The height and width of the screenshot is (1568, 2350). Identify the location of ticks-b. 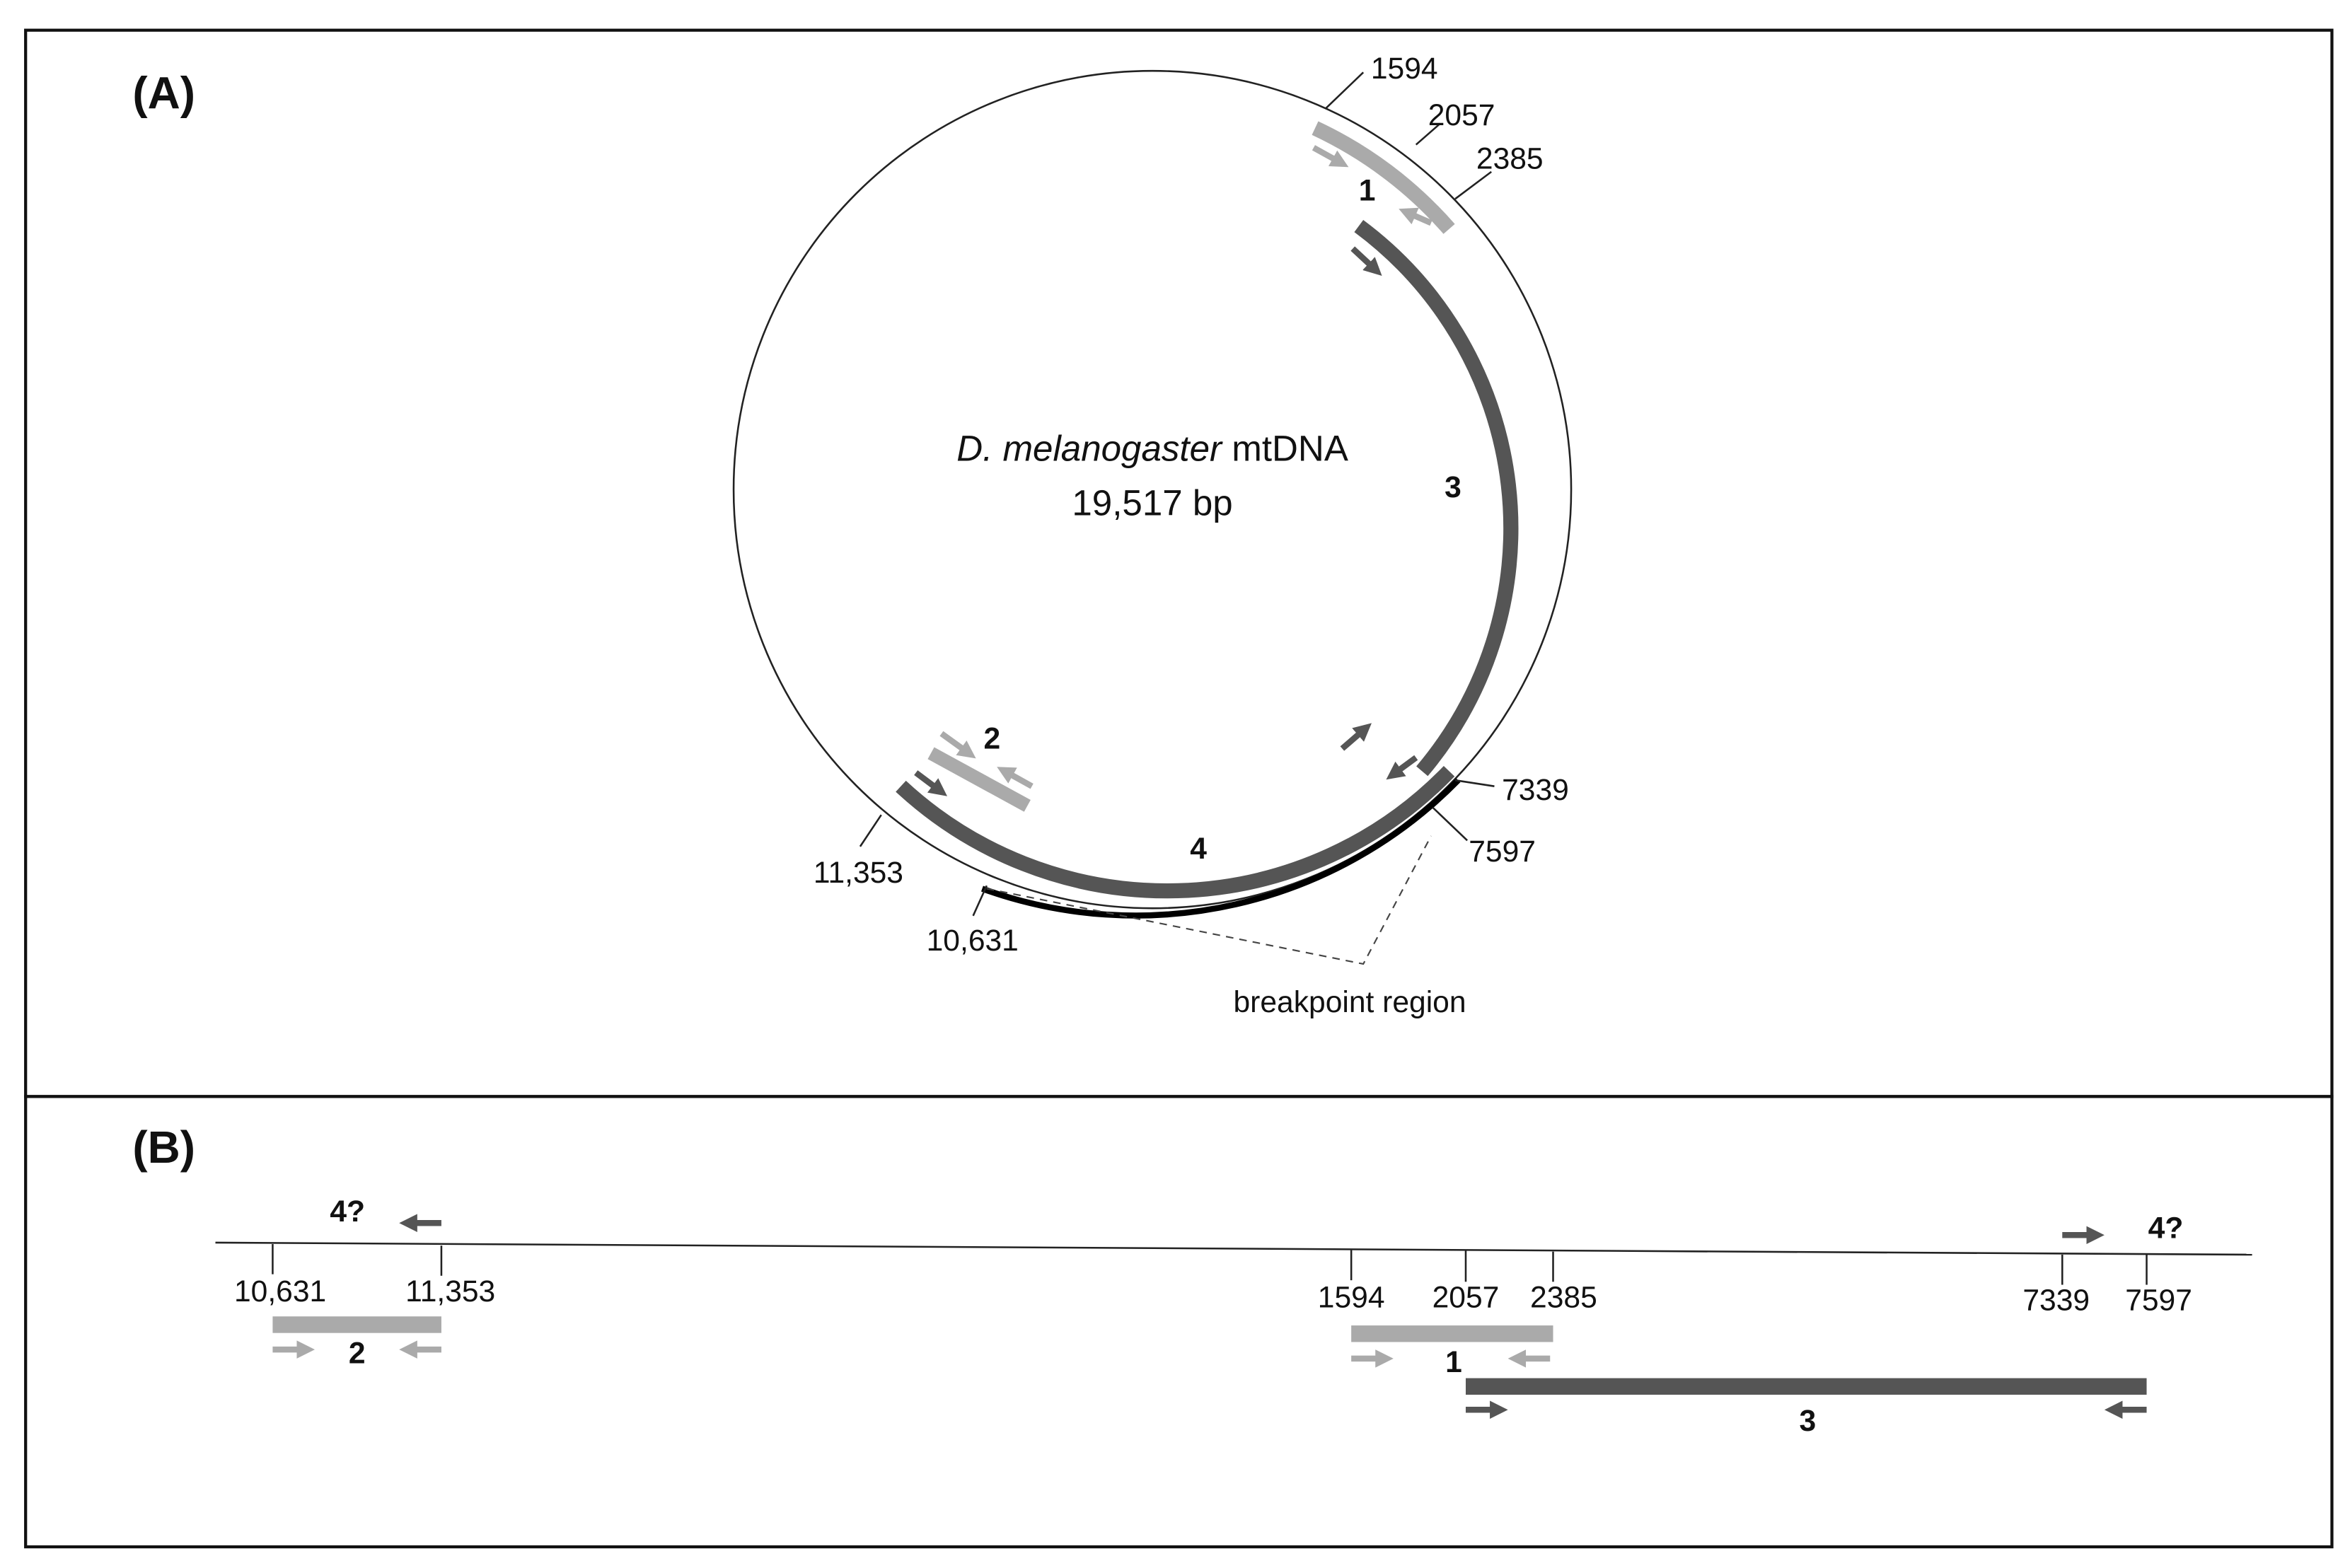
(1210, 1265).